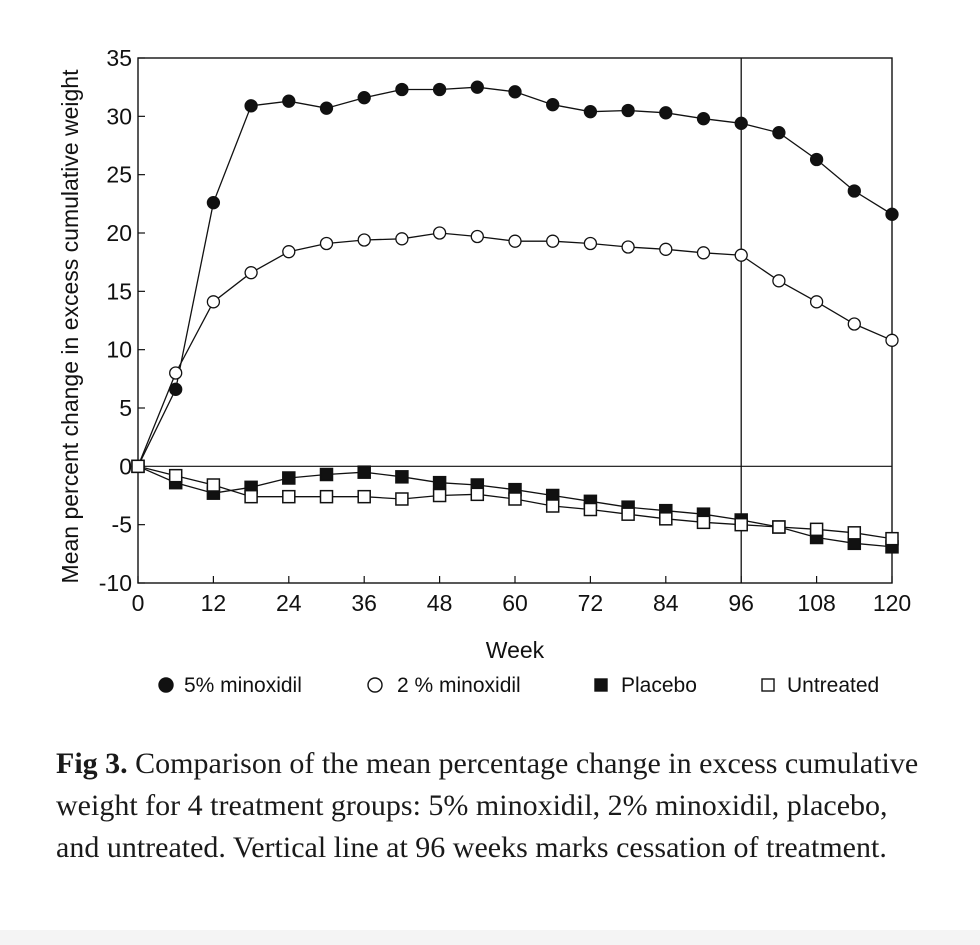  I want to click on x-tick-label: 108, so click(816, 603).